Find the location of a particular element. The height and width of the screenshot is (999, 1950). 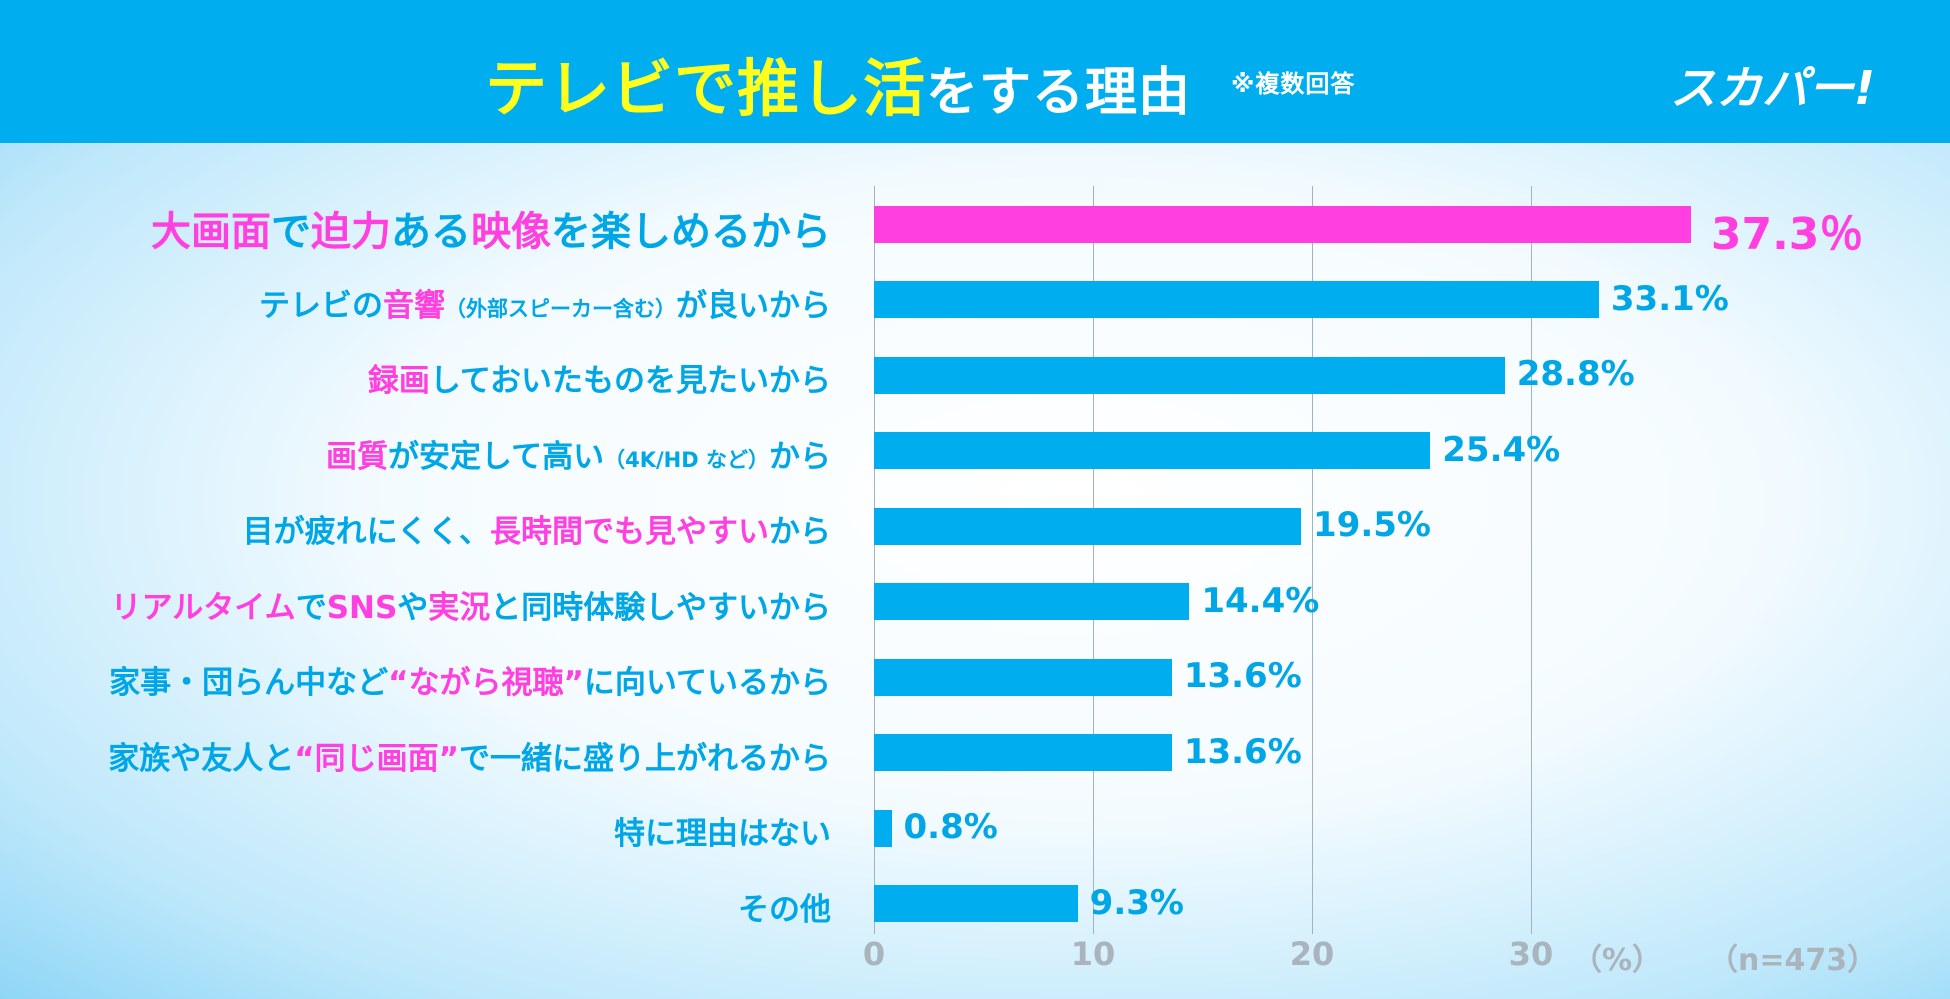

category-label-segment: や is located at coordinates (413, 607).